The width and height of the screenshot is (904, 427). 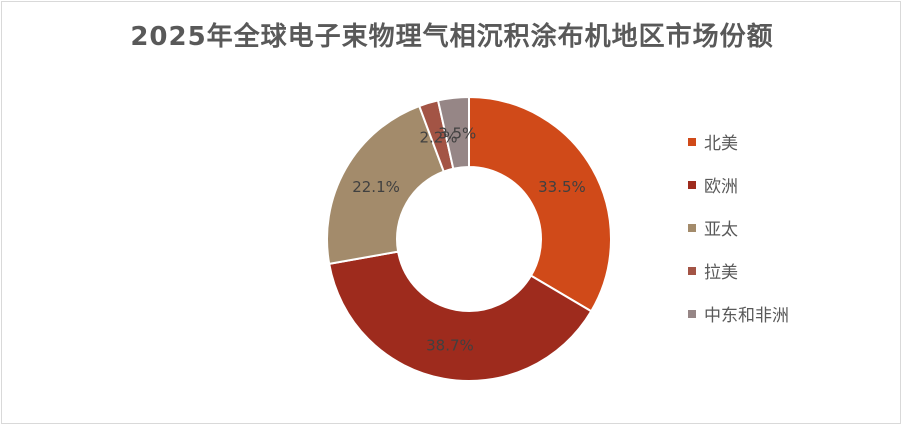 I want to click on legend-item-2: 欧洲, so click(x=738, y=195).